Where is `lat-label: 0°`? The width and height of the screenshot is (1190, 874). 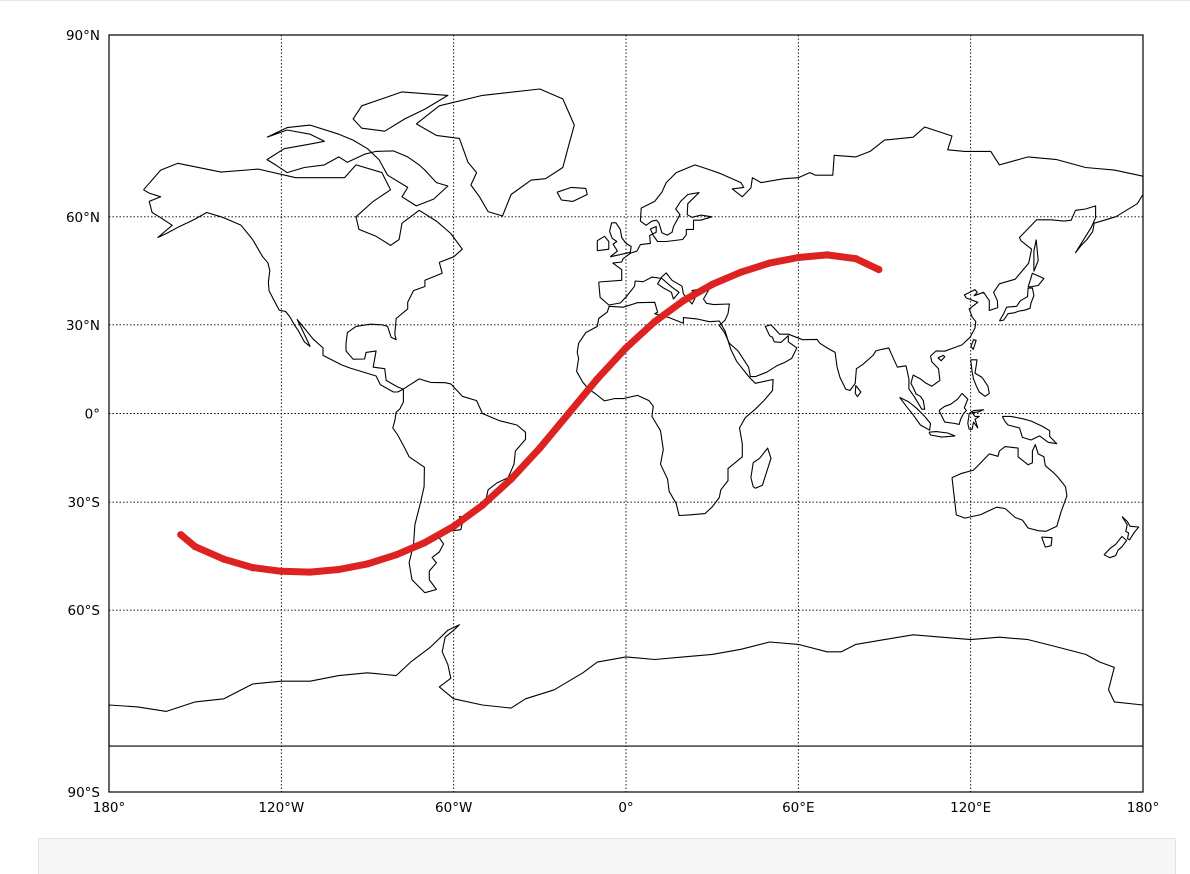 lat-label: 0° is located at coordinates (92, 415).